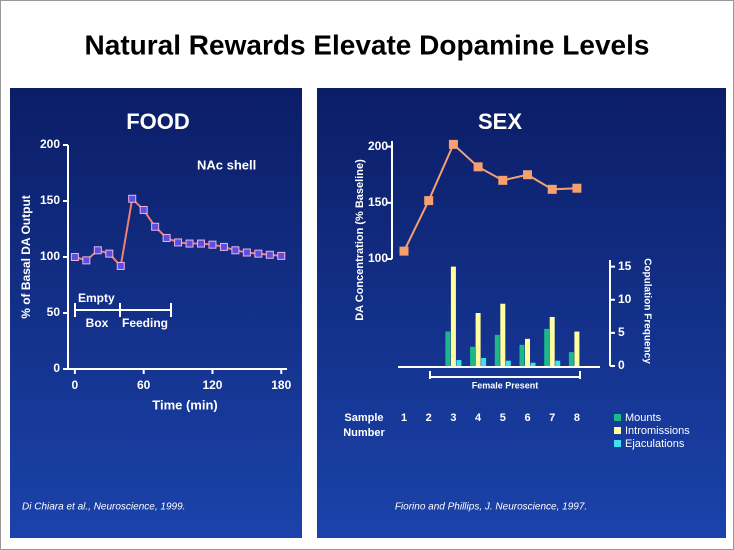 This screenshot has height=550, width=734. What do you see at coordinates (97, 323) in the screenshot?
I see `annotation: Box` at bounding box center [97, 323].